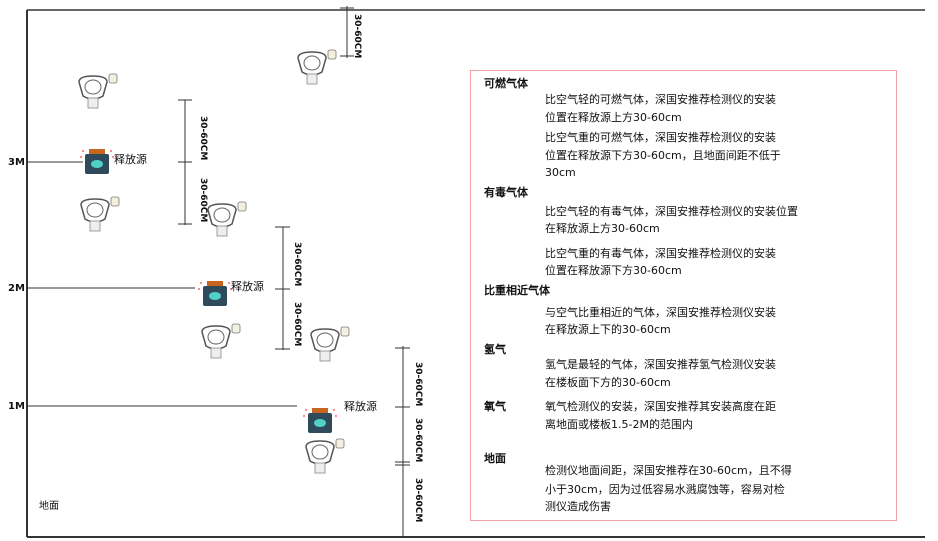 The image size is (938, 541). What do you see at coordinates (602, 228) in the screenshot?
I see `panel-text: 在释放源上方30-60cm` at bounding box center [602, 228].